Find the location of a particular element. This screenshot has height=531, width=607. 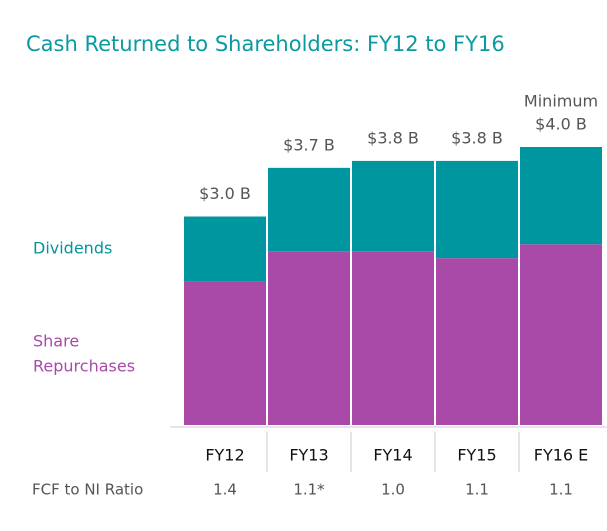

ratio-value: 1.0 is located at coordinates (393, 490).